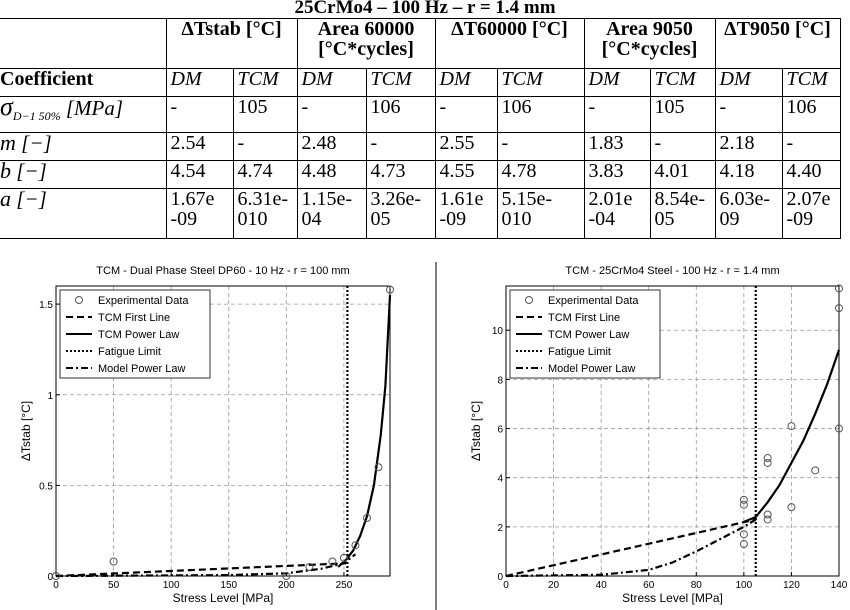 This screenshot has width=850, height=610. What do you see at coordinates (420, 113) in the screenshot?
I see `table-row: σD−1 50% [MPa] -105-106-106-105-106` at bounding box center [420, 113].